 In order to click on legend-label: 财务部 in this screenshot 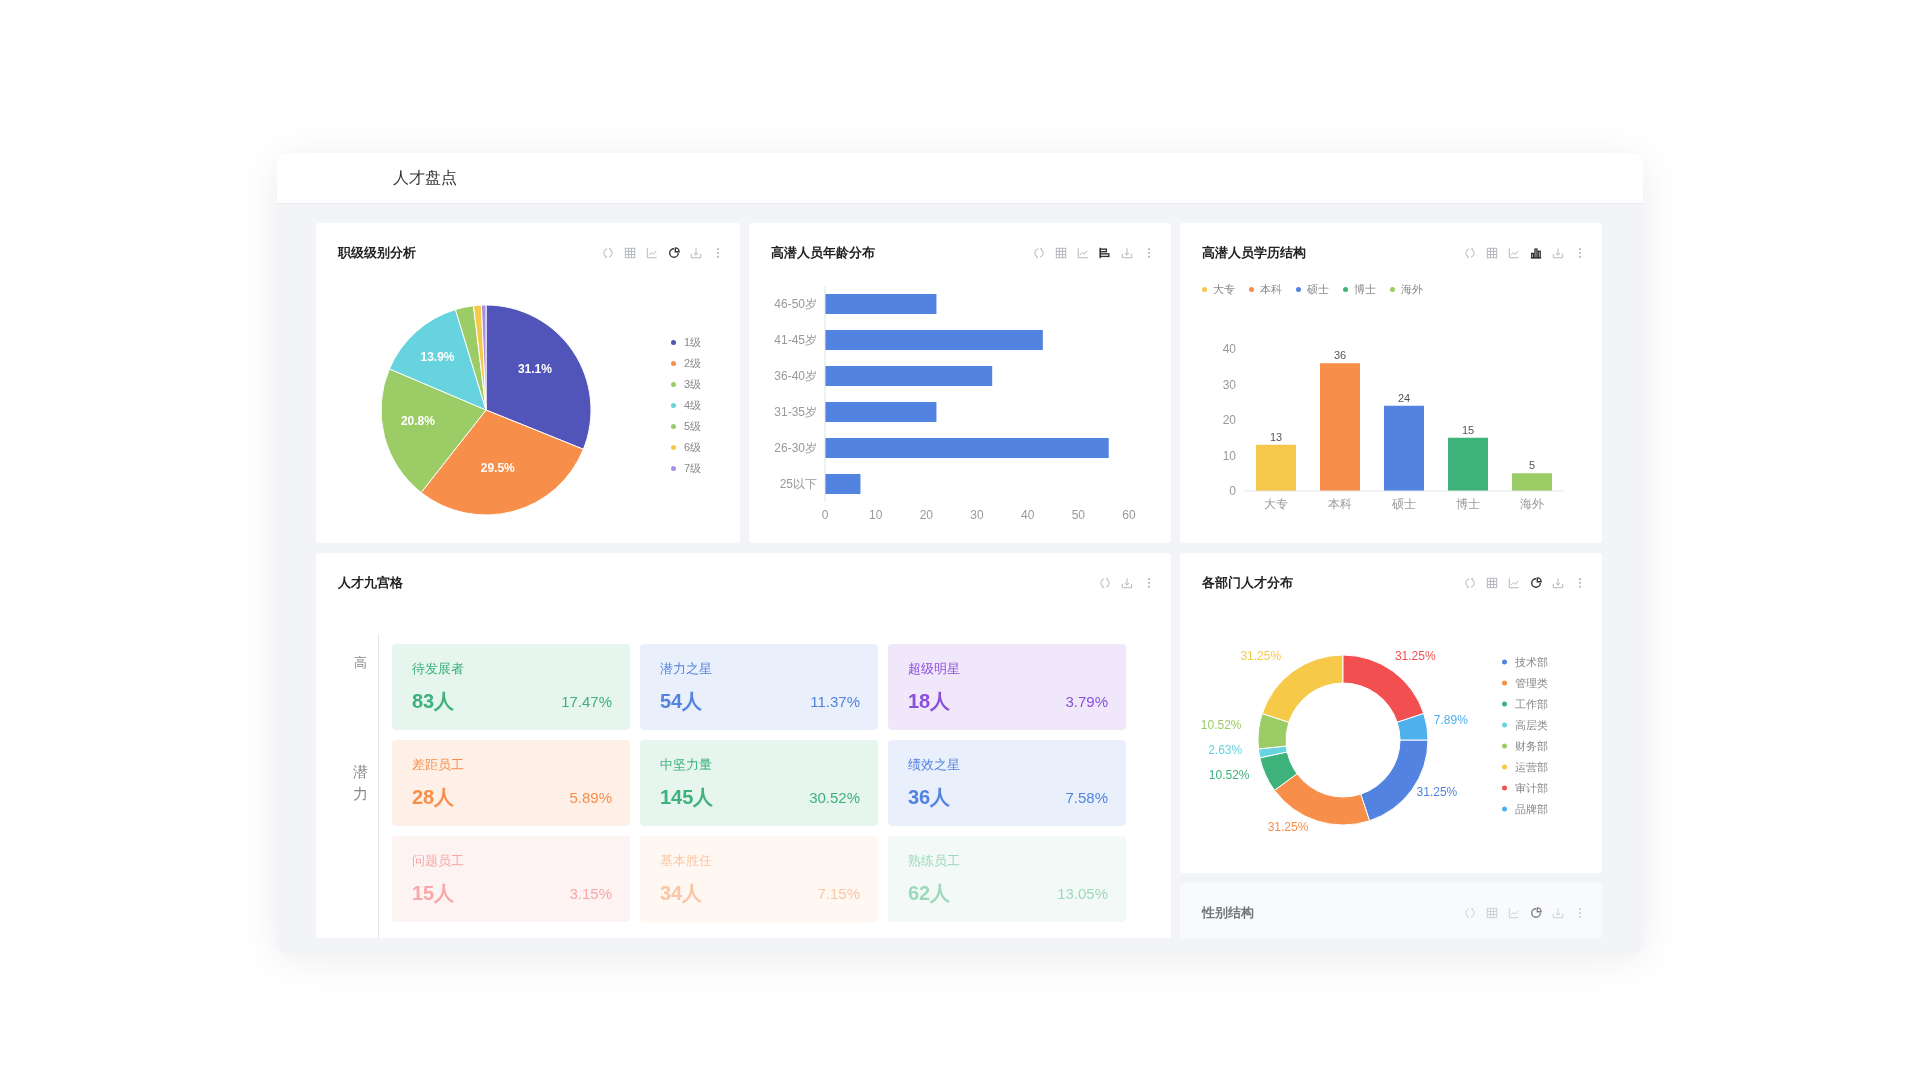, I will do `click(1531, 745)`.